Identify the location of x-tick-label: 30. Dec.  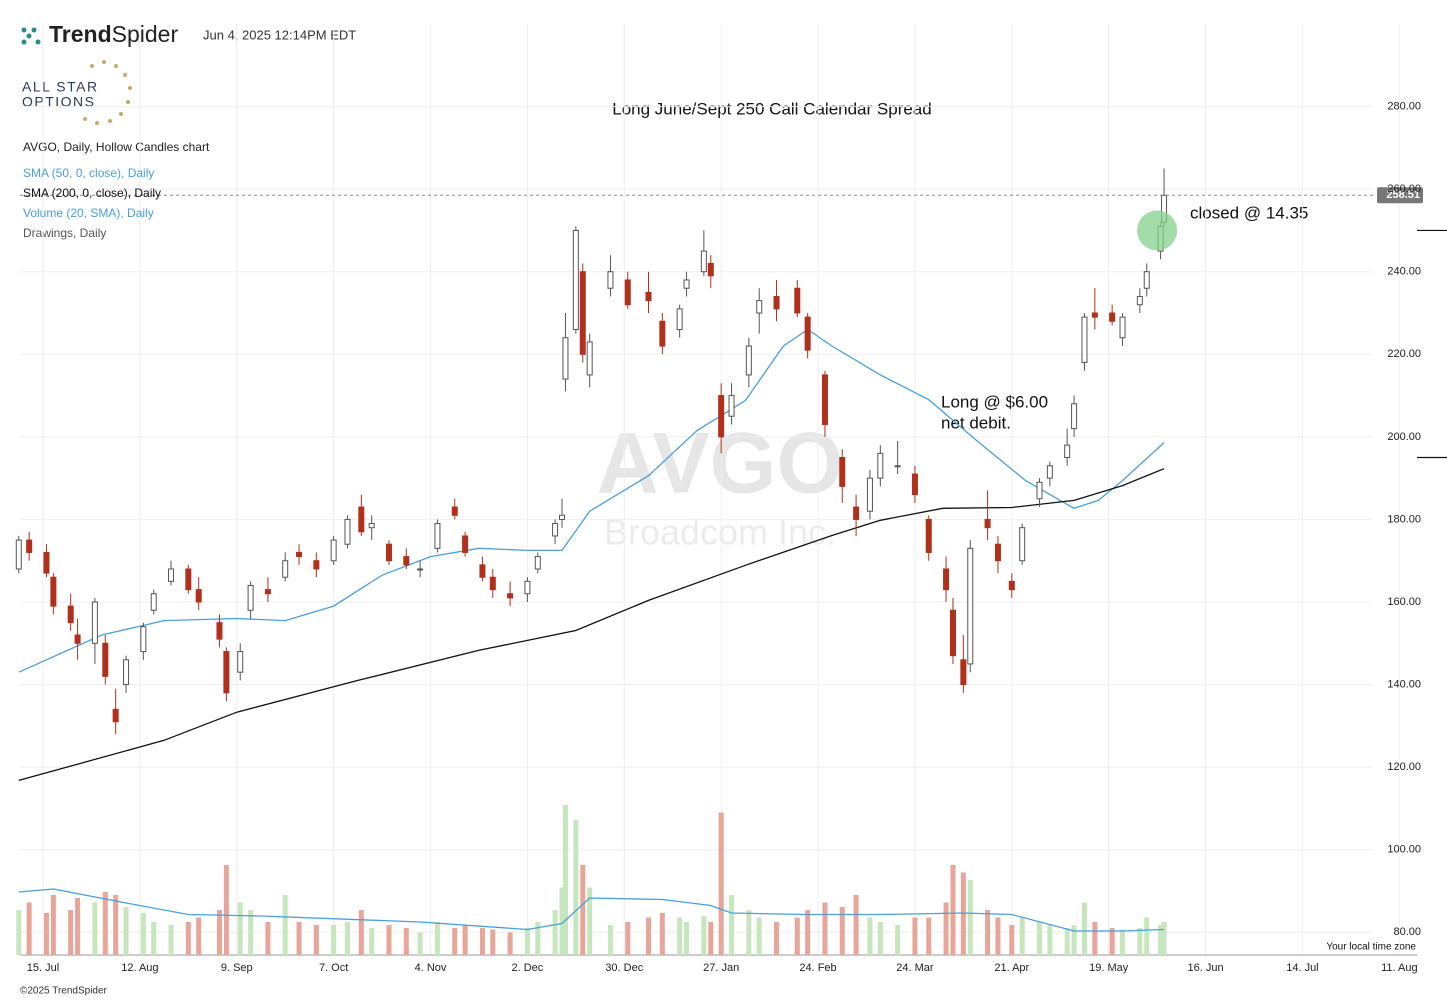
(624, 968).